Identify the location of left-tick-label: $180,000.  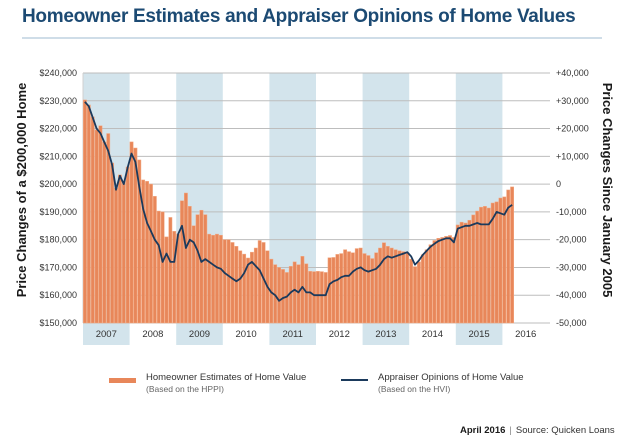
(58, 240).